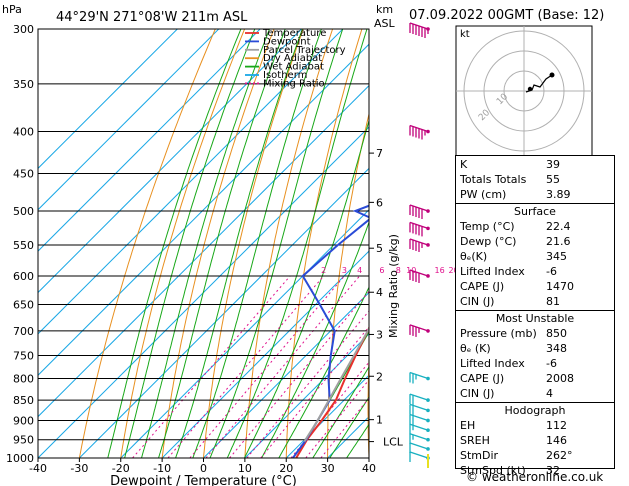 The image size is (629, 486). What do you see at coordinates (379, 334) in the screenshot?
I see `km-tick-label: 3` at bounding box center [379, 334].